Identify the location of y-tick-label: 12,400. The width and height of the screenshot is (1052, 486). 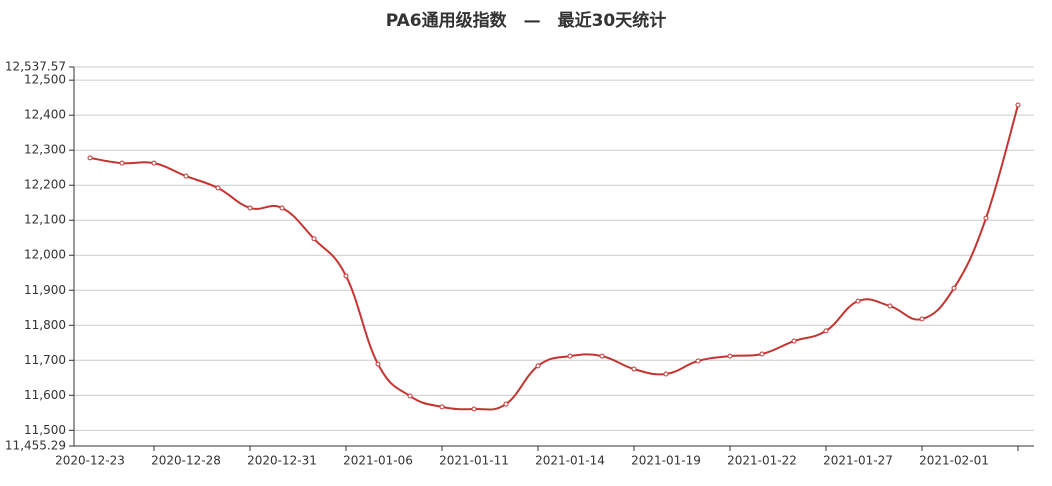
(45, 115).